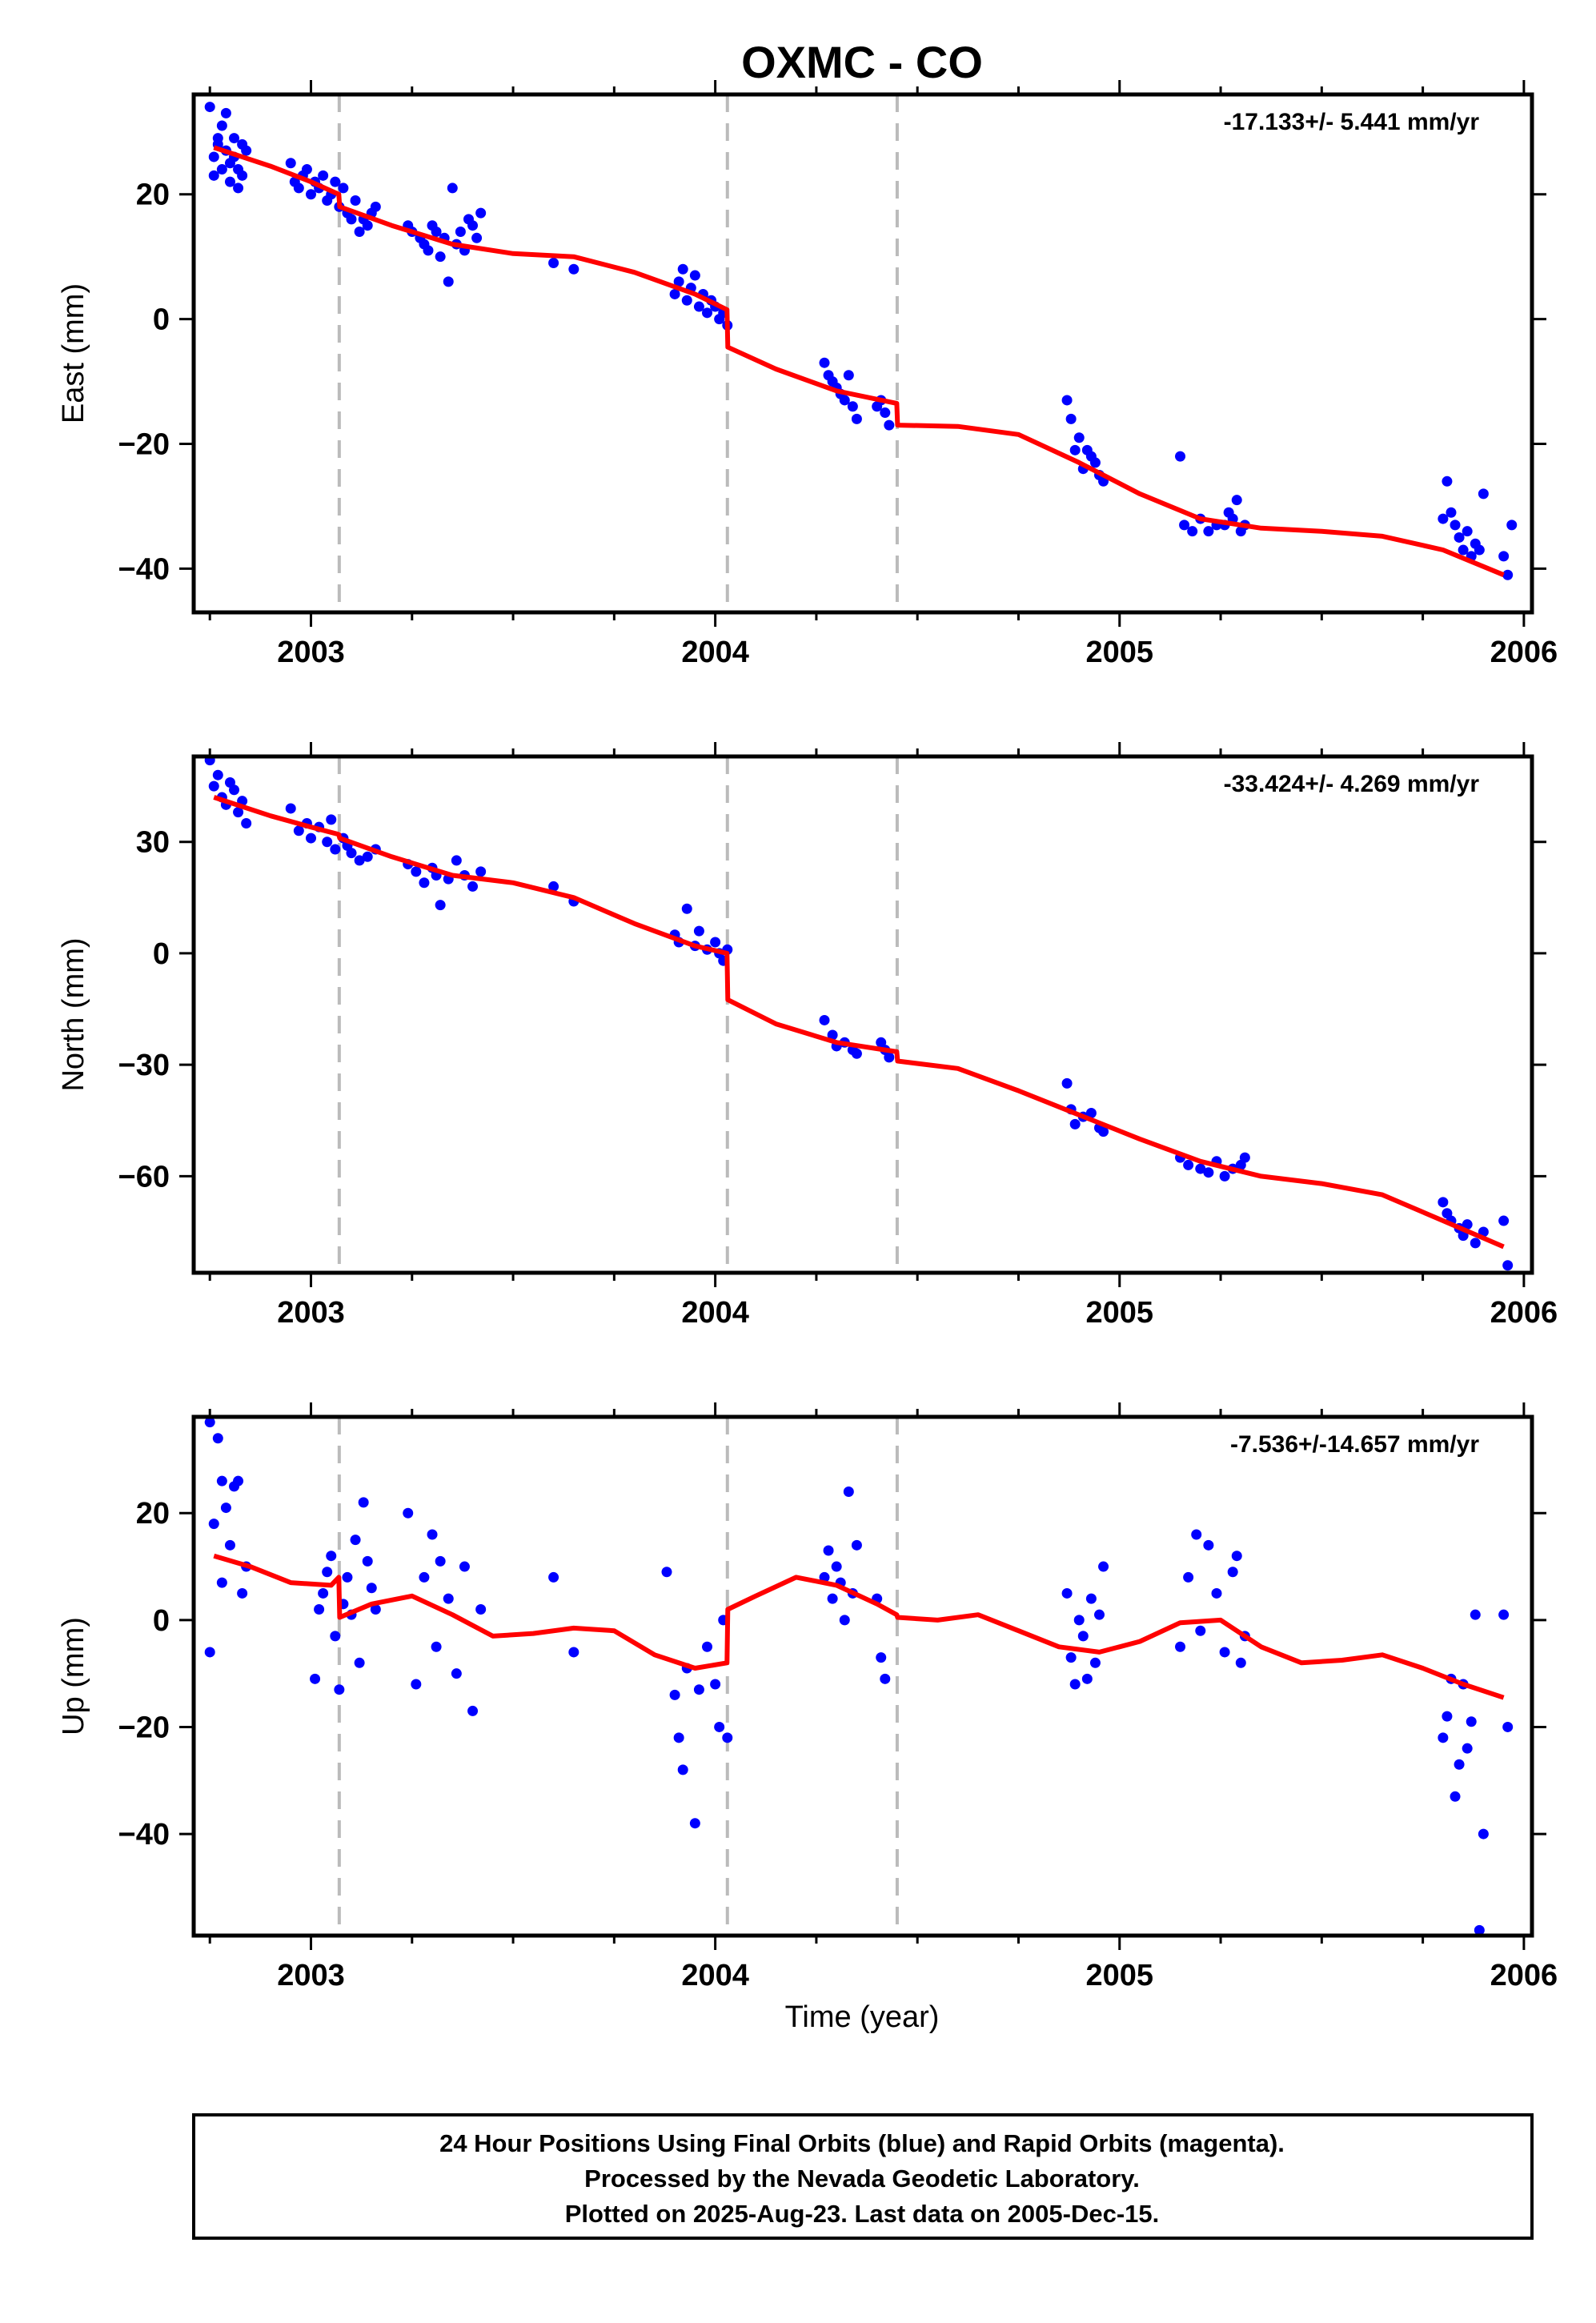  I want to click on y-tick-label: −40, so click(144, 569).